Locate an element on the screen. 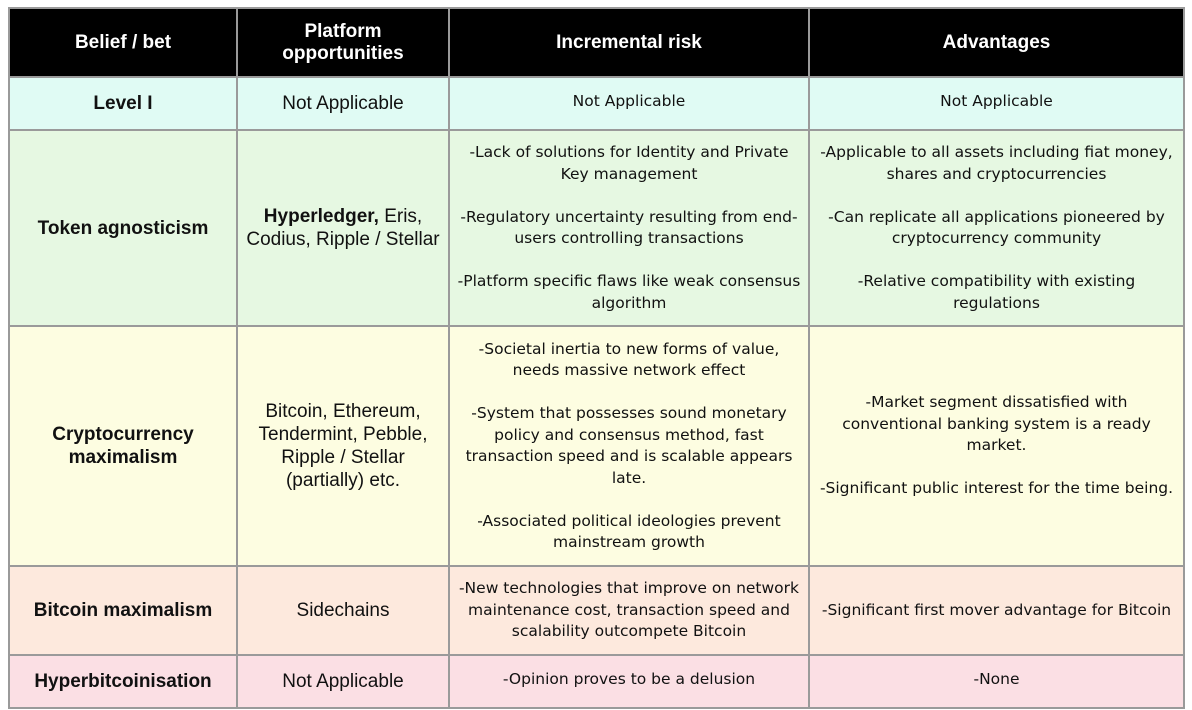 The height and width of the screenshot is (710, 1192). header-cell: Advantages is located at coordinates (996, 42).